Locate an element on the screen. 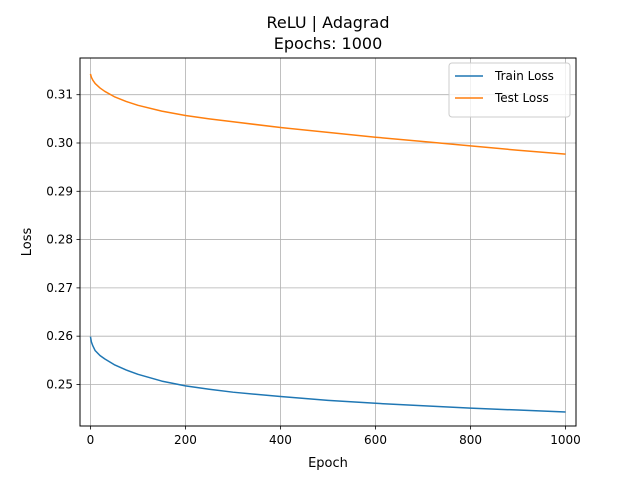  y-tick-label: 0.27 is located at coordinates (59, 288).